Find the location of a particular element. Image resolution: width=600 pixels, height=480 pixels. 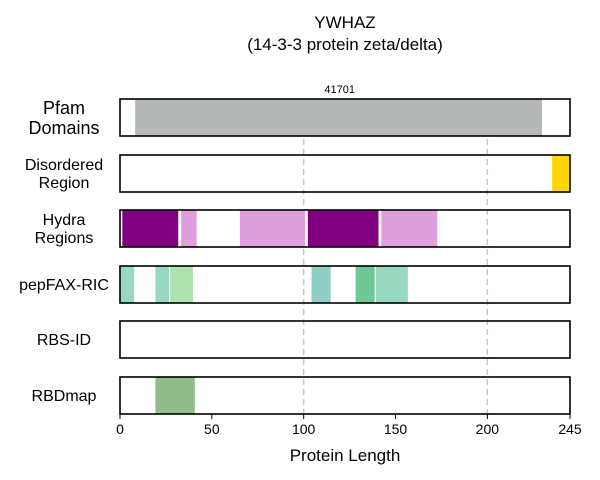

x-tick-label-1: 50 is located at coordinates (212, 429).